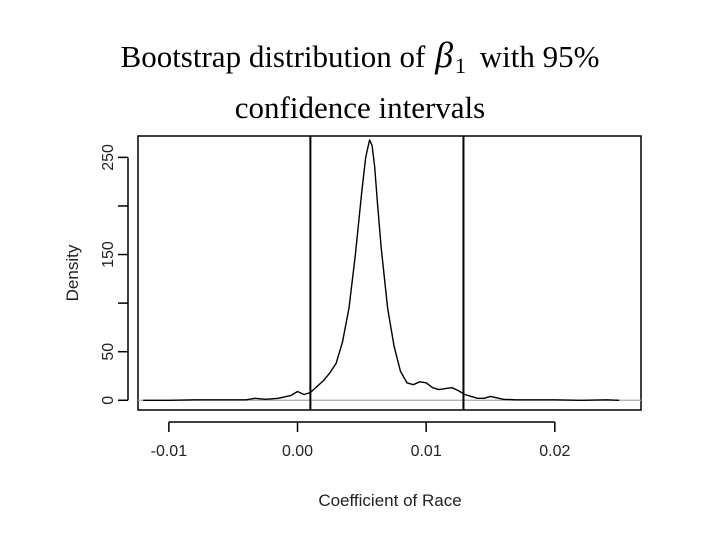 The width and height of the screenshot is (720, 540). I want to click on beta-symbol: β, so click(444, 55).